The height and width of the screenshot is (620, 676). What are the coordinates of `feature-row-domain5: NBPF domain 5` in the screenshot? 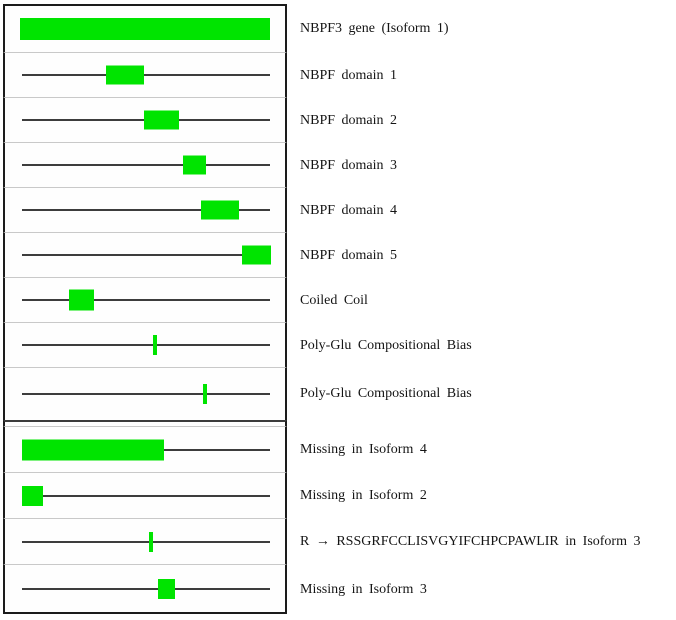 It's located at (321, 255).